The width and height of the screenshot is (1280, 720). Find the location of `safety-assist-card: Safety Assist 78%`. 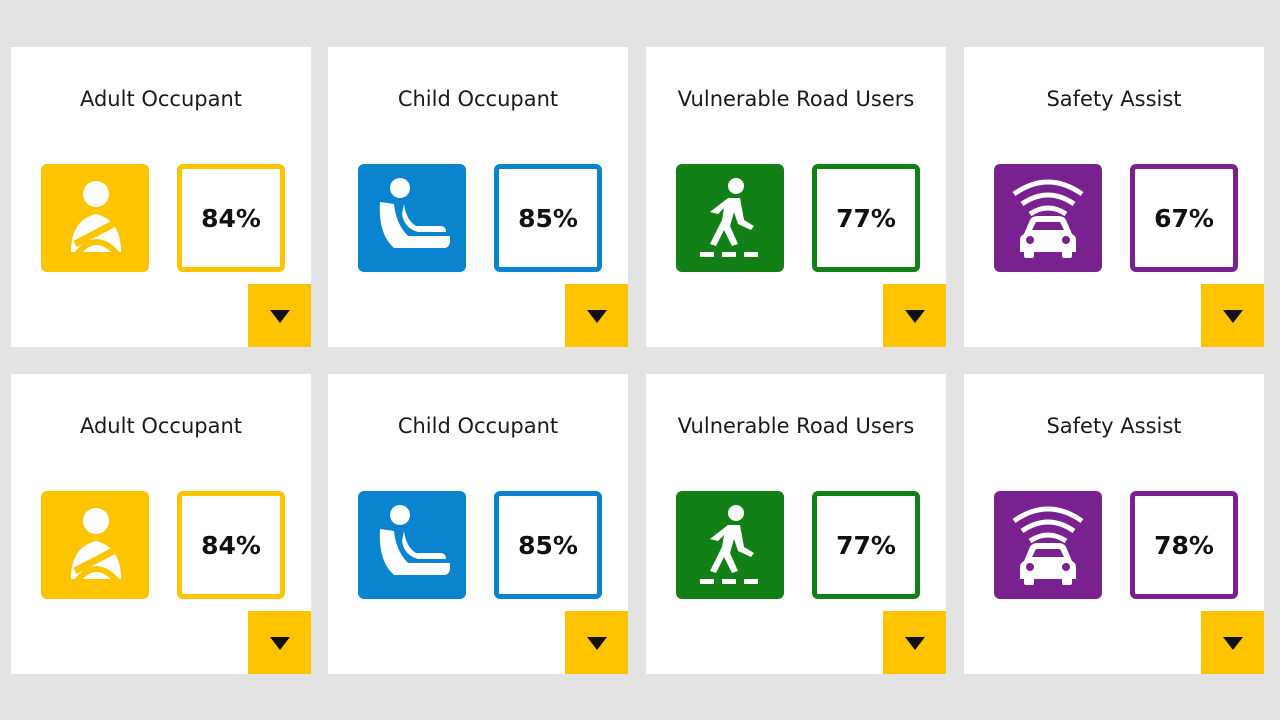

safety-assist-card: Safety Assist 78% is located at coordinates (1114, 524).